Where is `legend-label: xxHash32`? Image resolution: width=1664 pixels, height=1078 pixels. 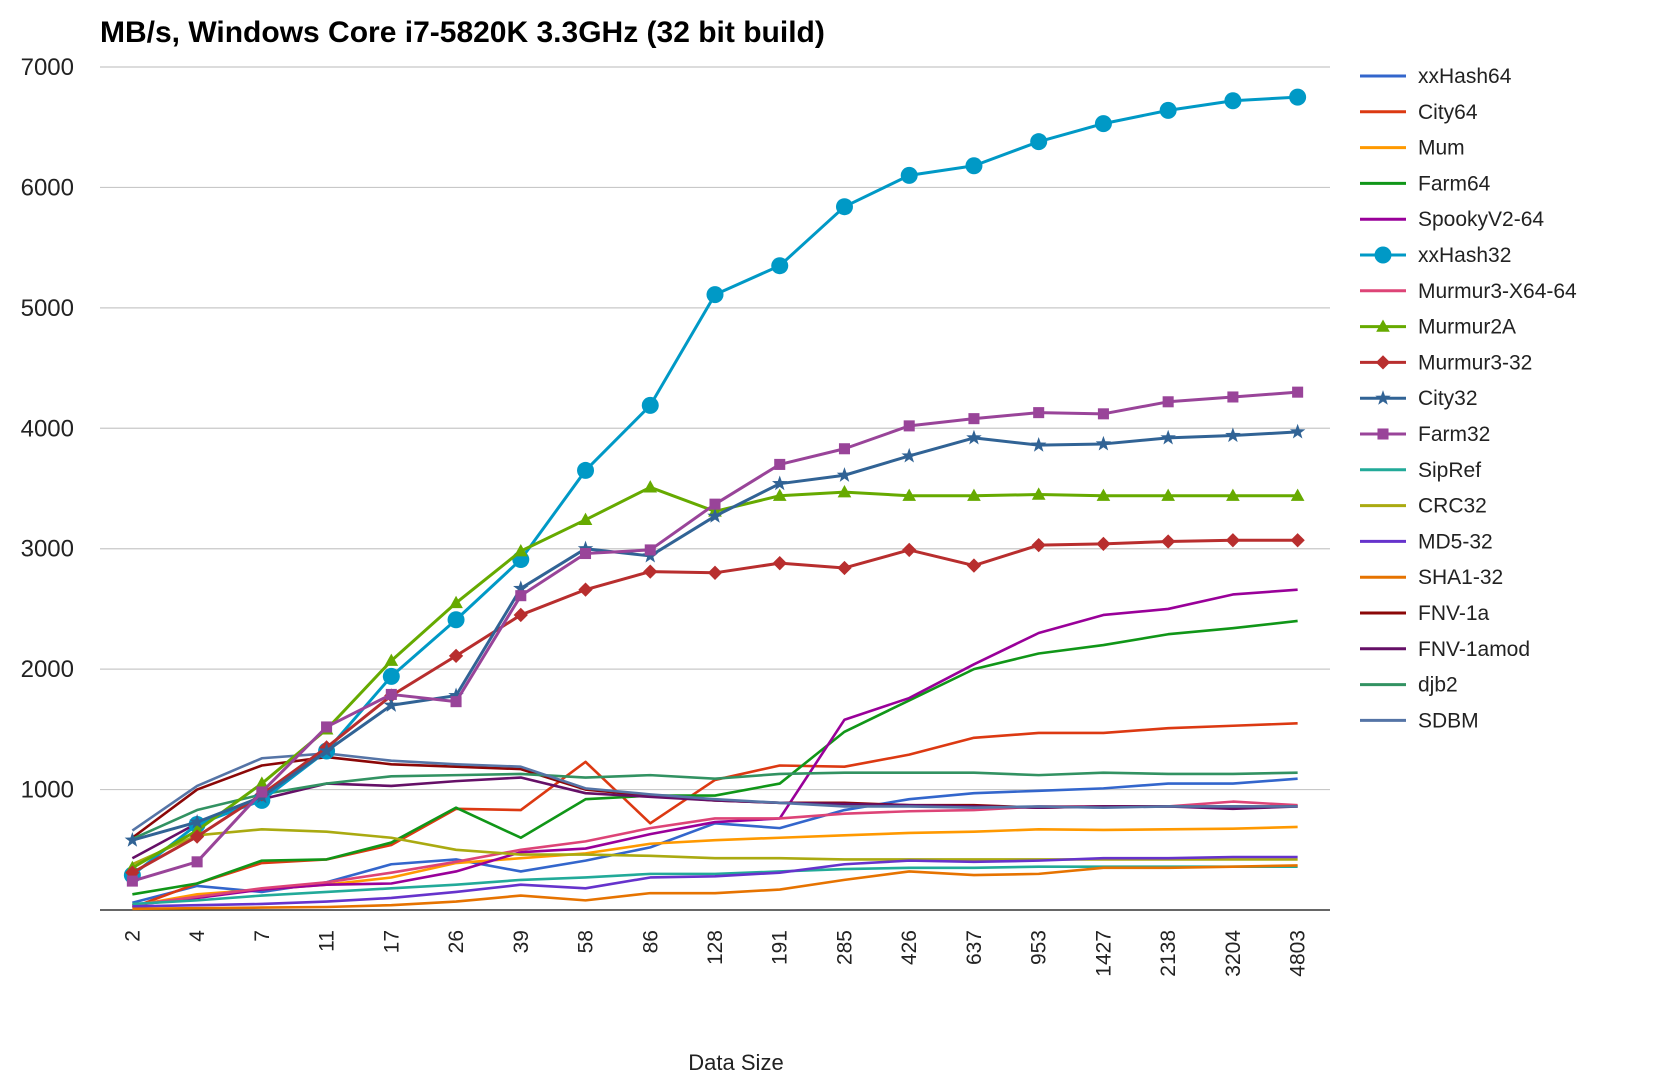
legend-label: xxHash32 is located at coordinates (1464, 255).